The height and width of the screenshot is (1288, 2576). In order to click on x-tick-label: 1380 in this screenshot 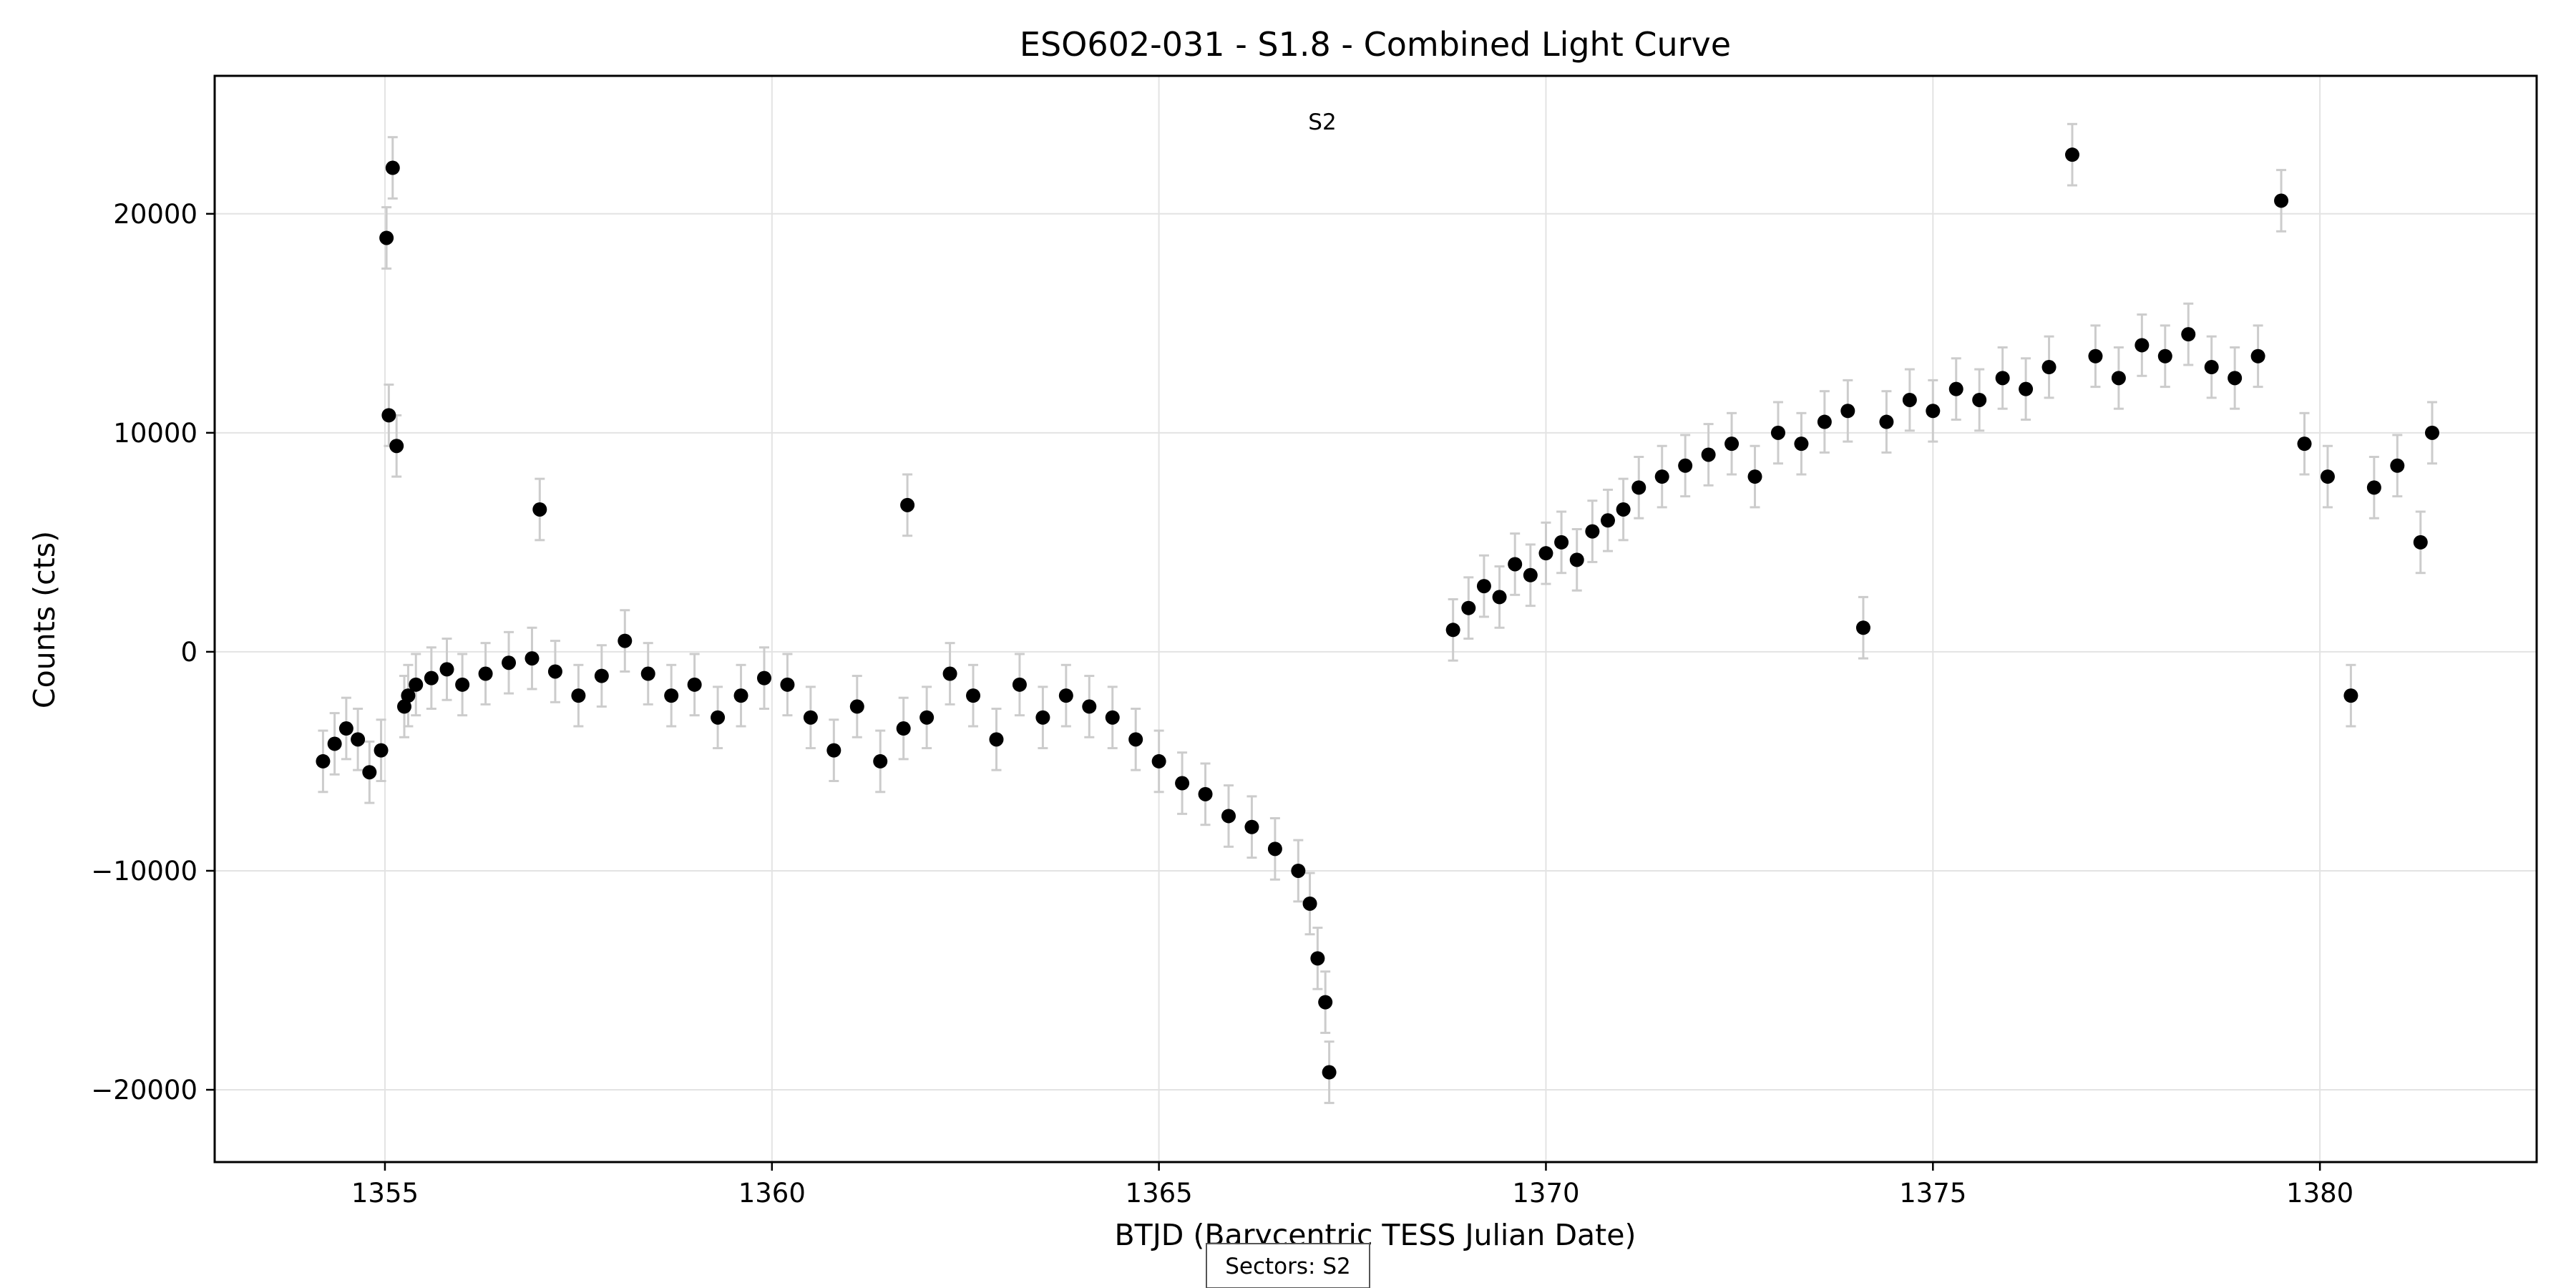, I will do `click(2319, 1193)`.